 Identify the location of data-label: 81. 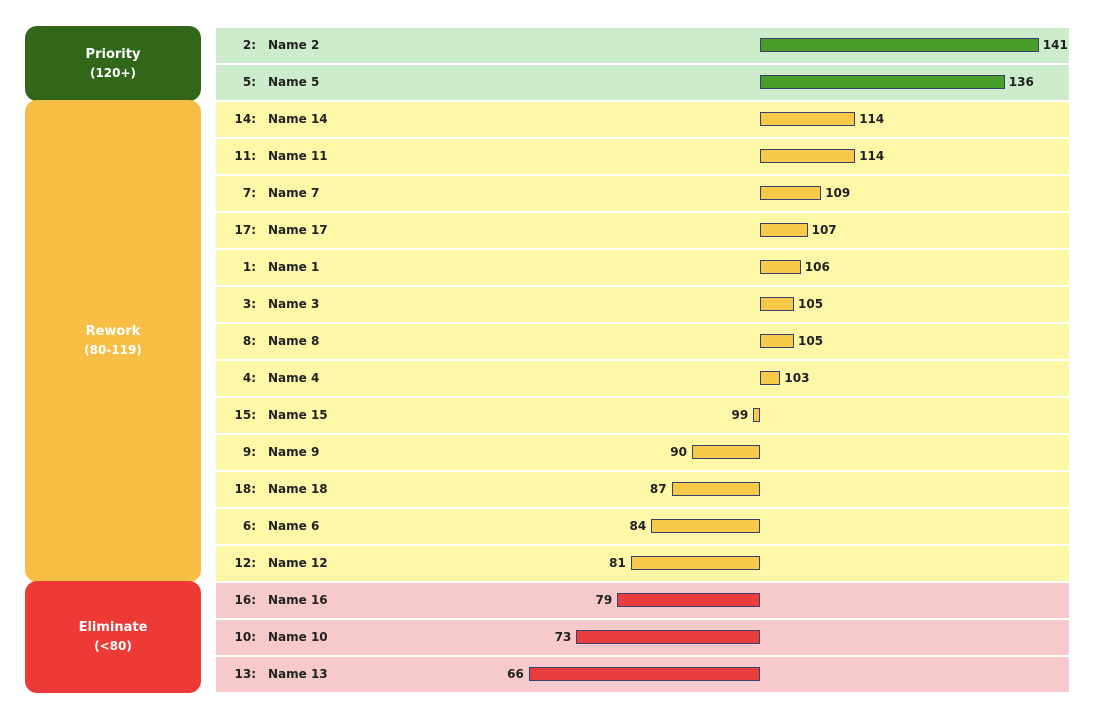
(617, 563).